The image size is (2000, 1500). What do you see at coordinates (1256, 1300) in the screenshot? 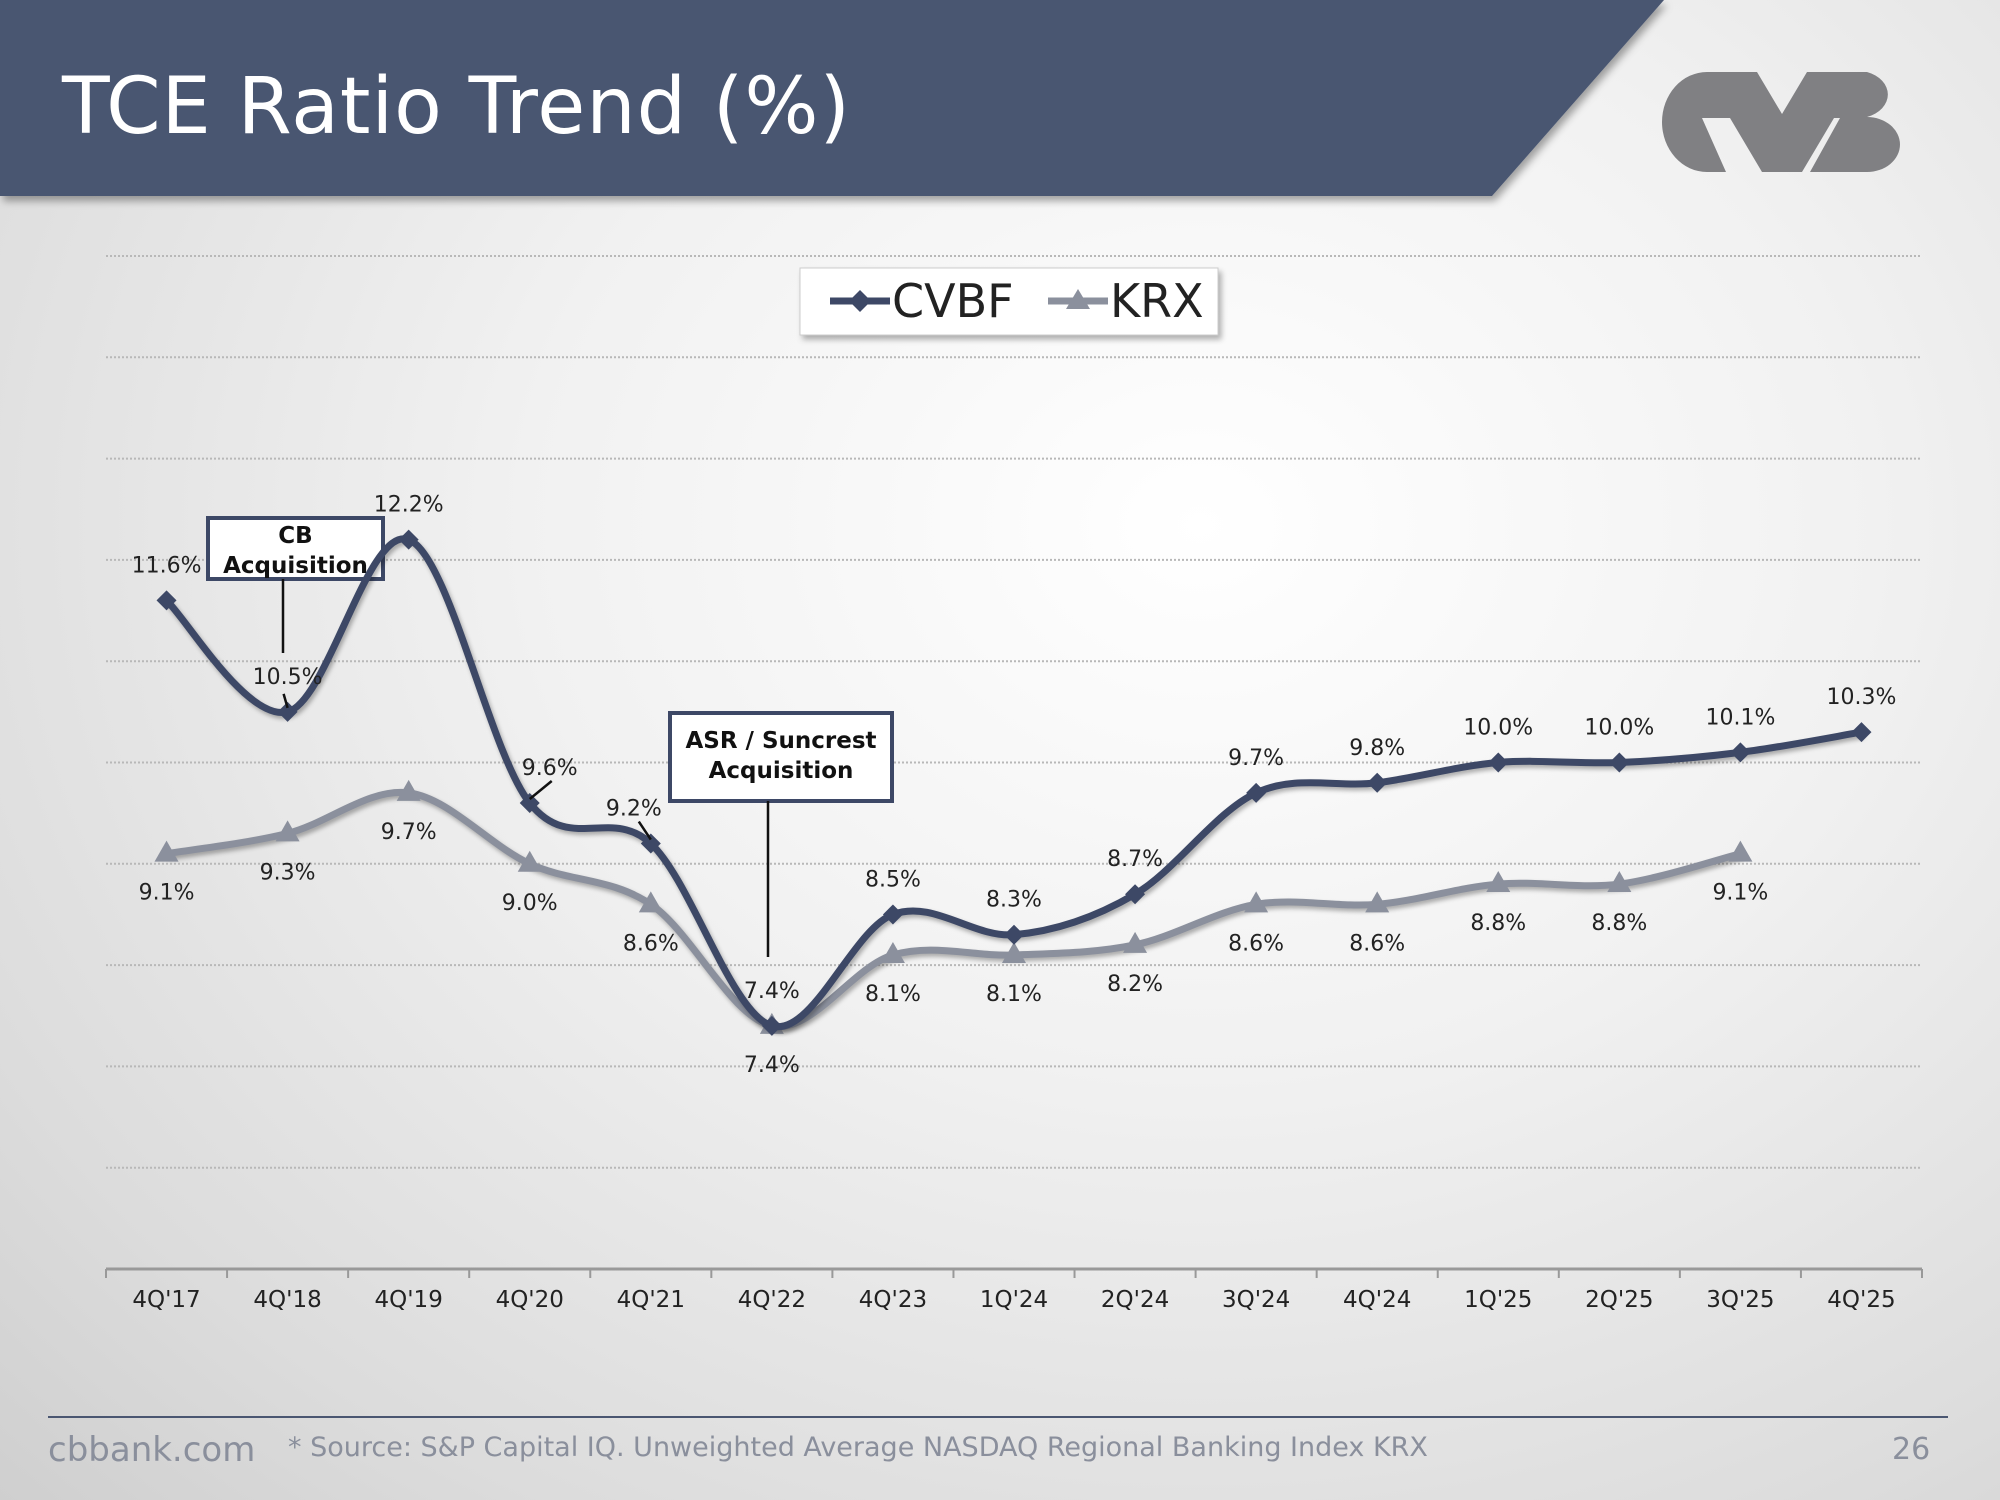
I see `x-tick-label: 3Q'24` at bounding box center [1256, 1300].